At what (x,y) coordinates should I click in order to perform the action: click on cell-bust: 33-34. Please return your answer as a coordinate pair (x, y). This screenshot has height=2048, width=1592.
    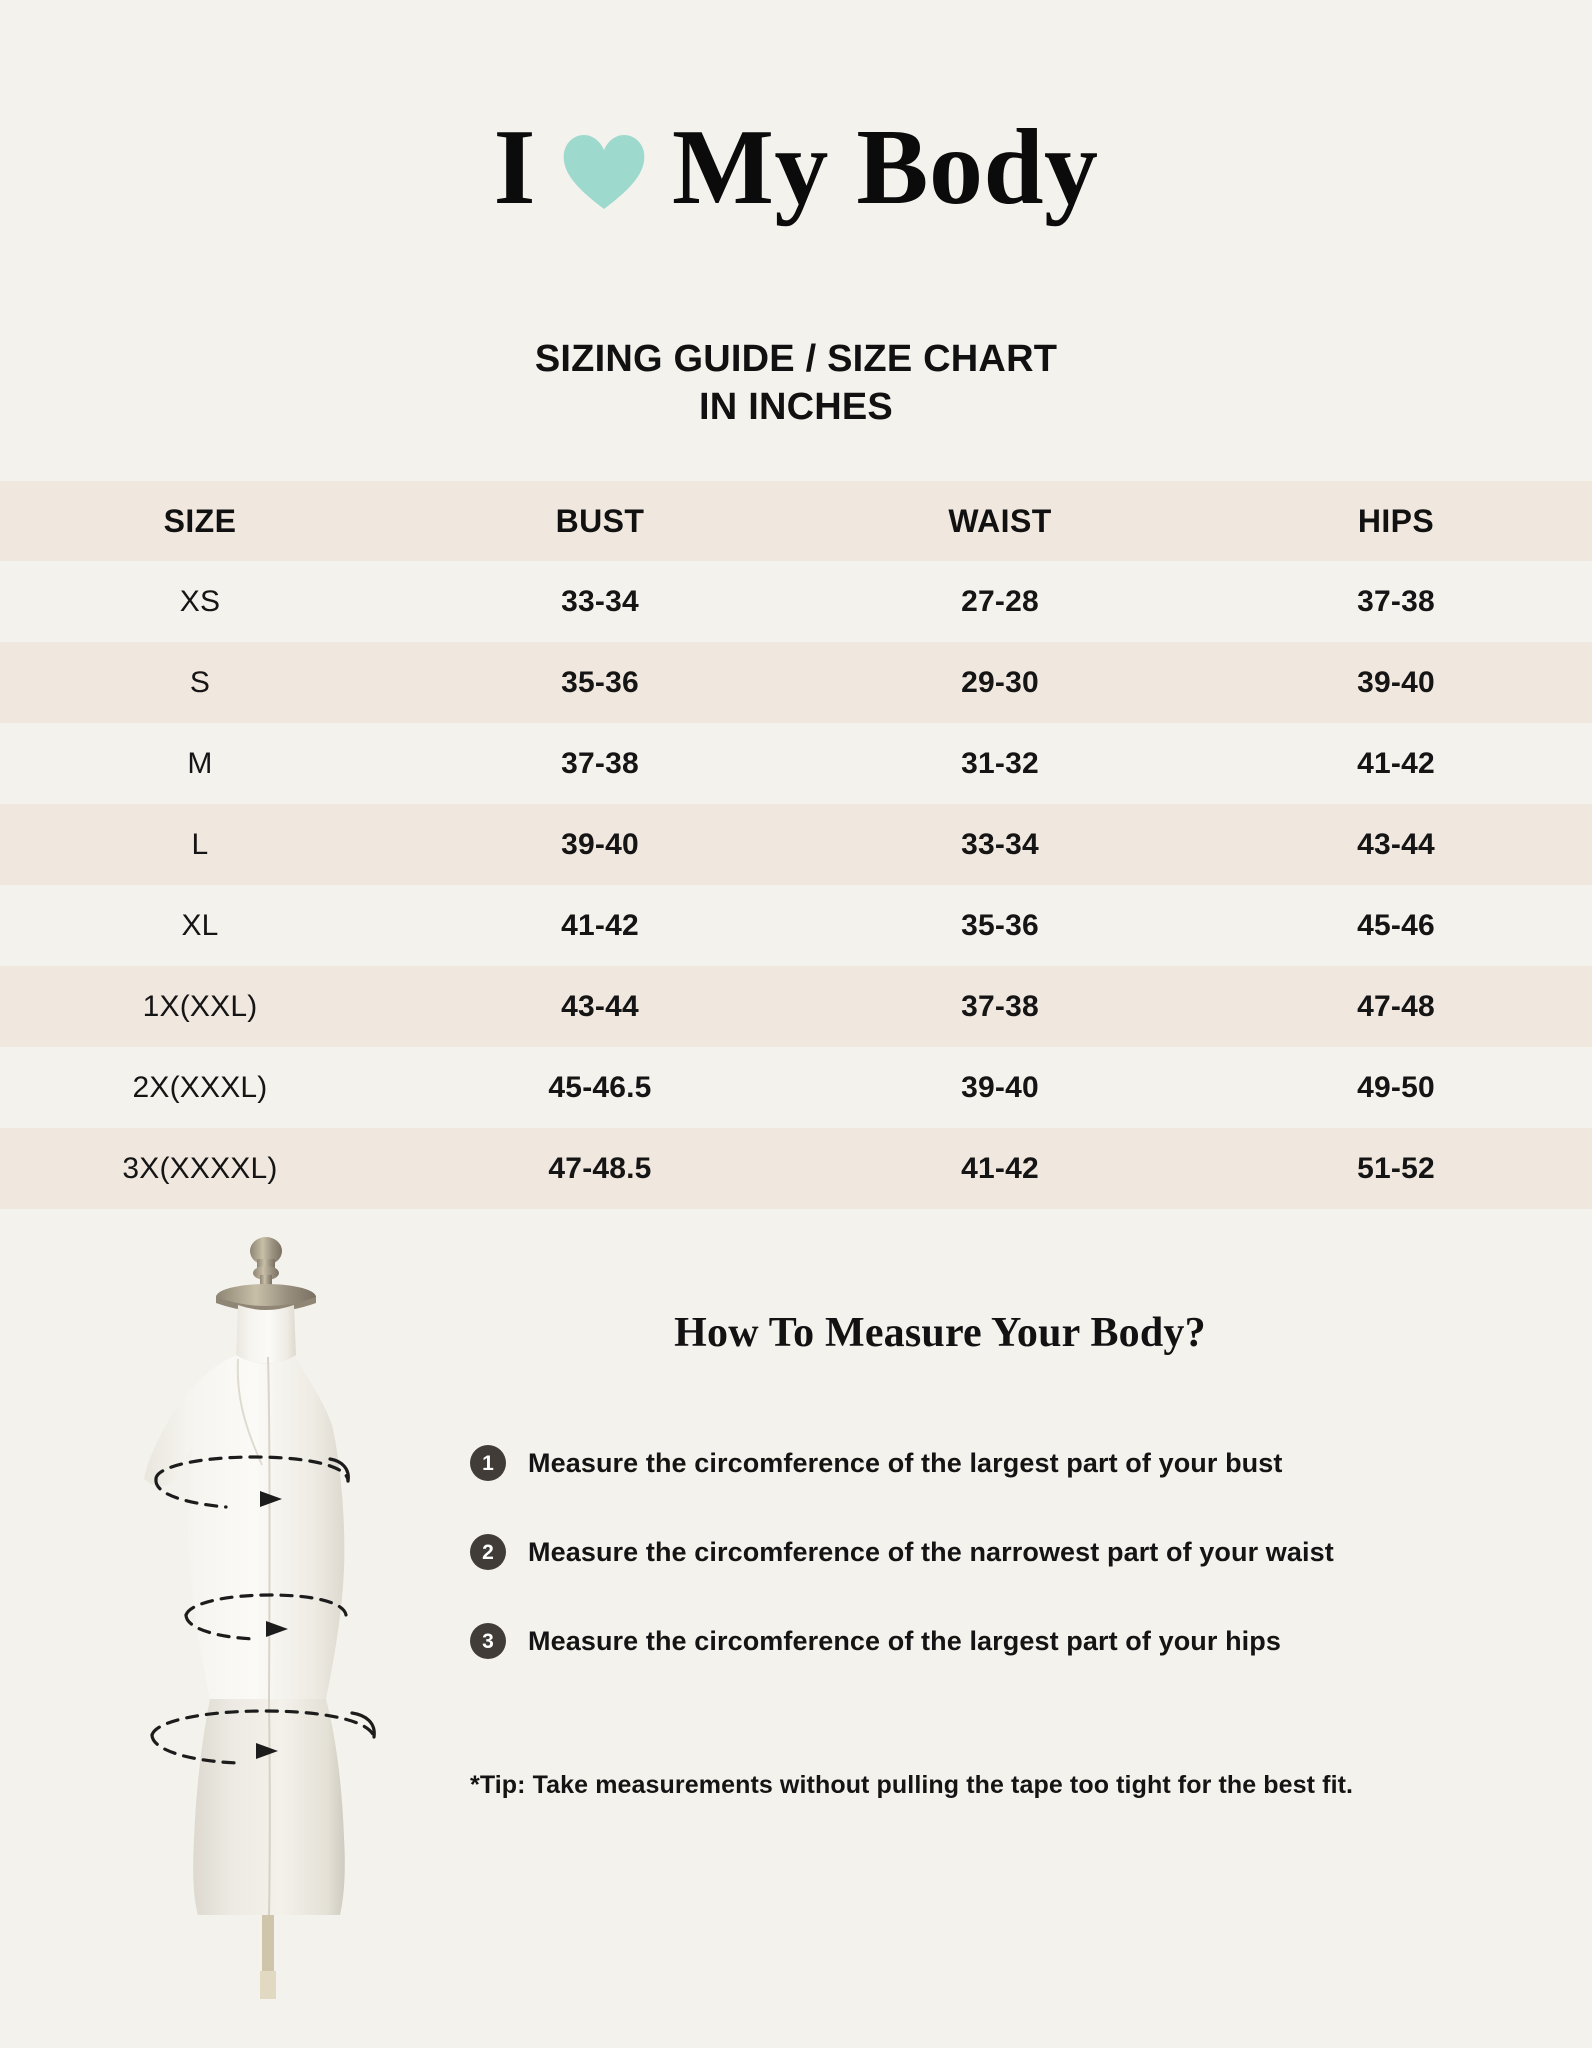
    Looking at the image, I should click on (600, 601).